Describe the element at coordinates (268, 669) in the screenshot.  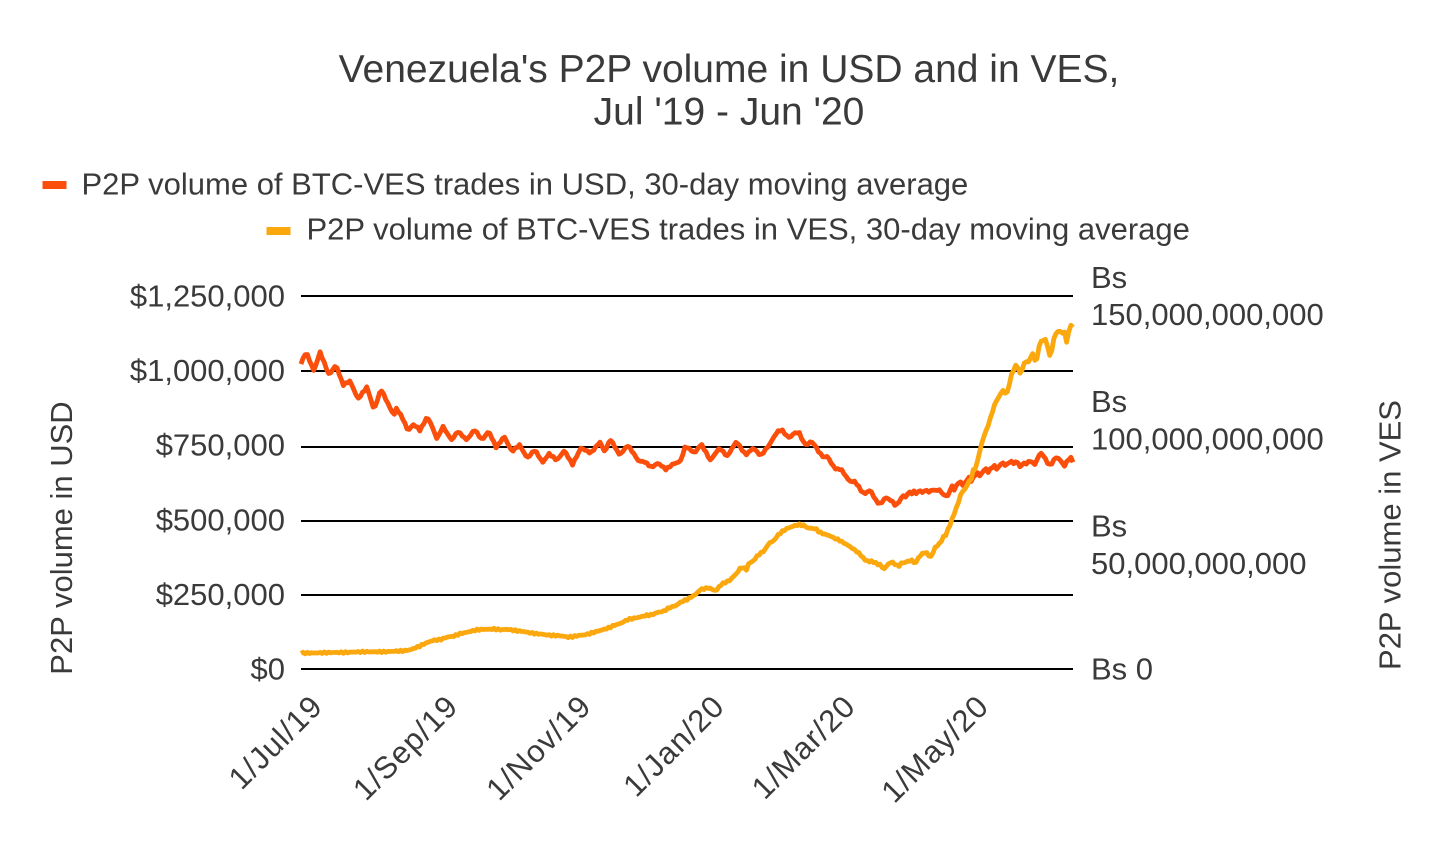
I see `svg-text: $0` at that location.